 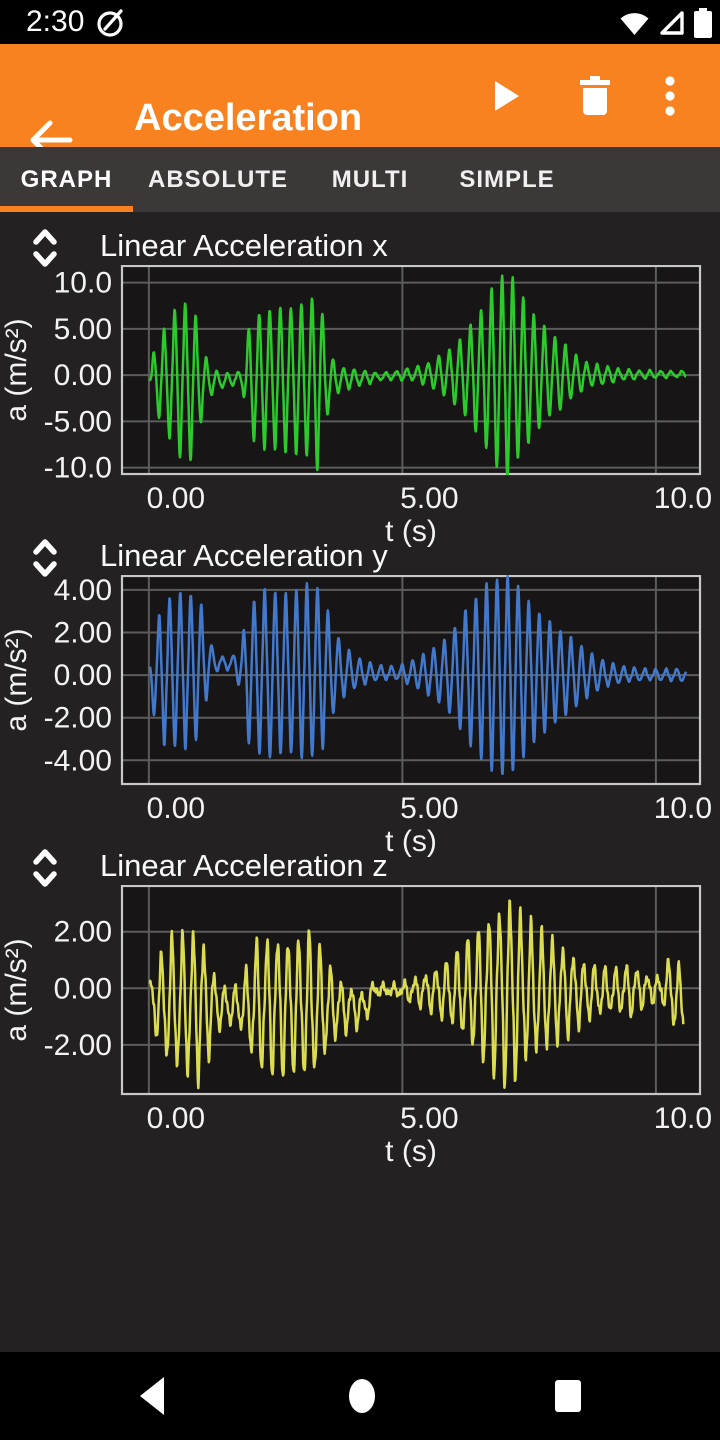 I want to click on experiment-title-line1: Acceleration, so click(x=248, y=118).